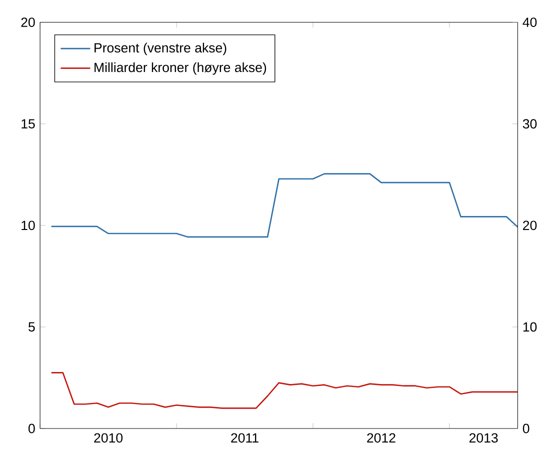  I want to click on y2-tick-label: 20, so click(530, 225).